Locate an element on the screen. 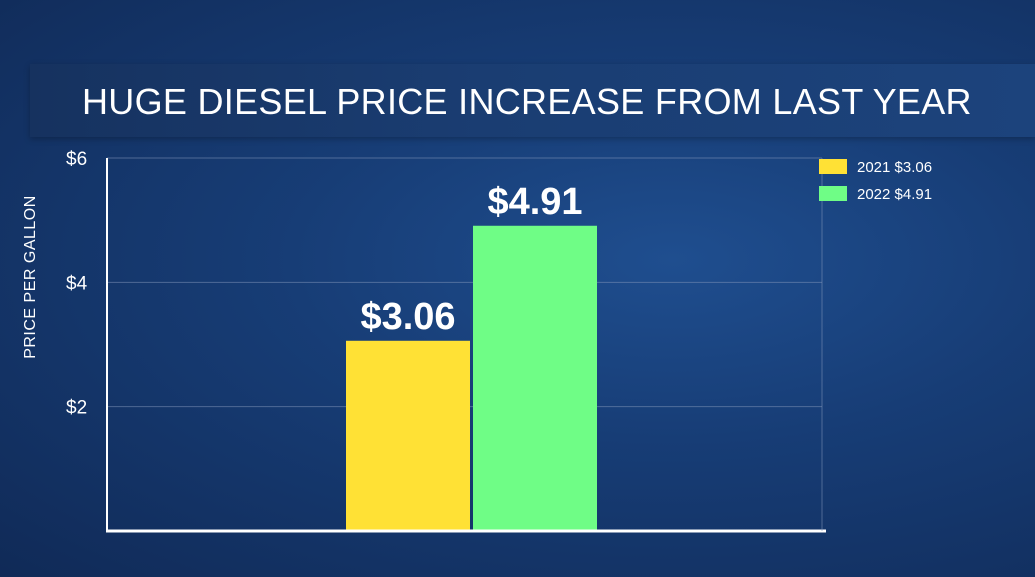  y-tick-label: $4 is located at coordinates (77, 283).